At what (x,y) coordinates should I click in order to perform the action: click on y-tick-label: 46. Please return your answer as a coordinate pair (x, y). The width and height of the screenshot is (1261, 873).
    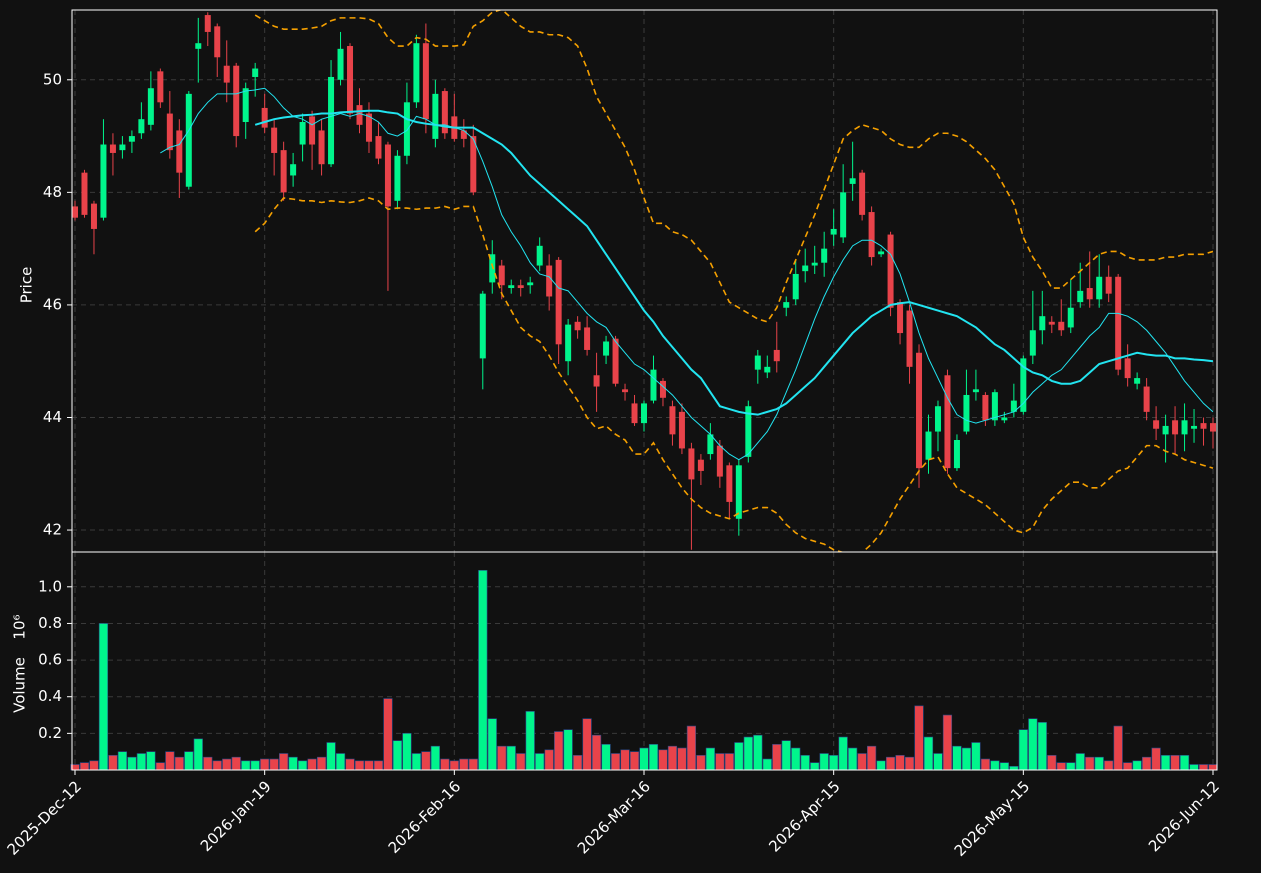
    Looking at the image, I should click on (52, 304).